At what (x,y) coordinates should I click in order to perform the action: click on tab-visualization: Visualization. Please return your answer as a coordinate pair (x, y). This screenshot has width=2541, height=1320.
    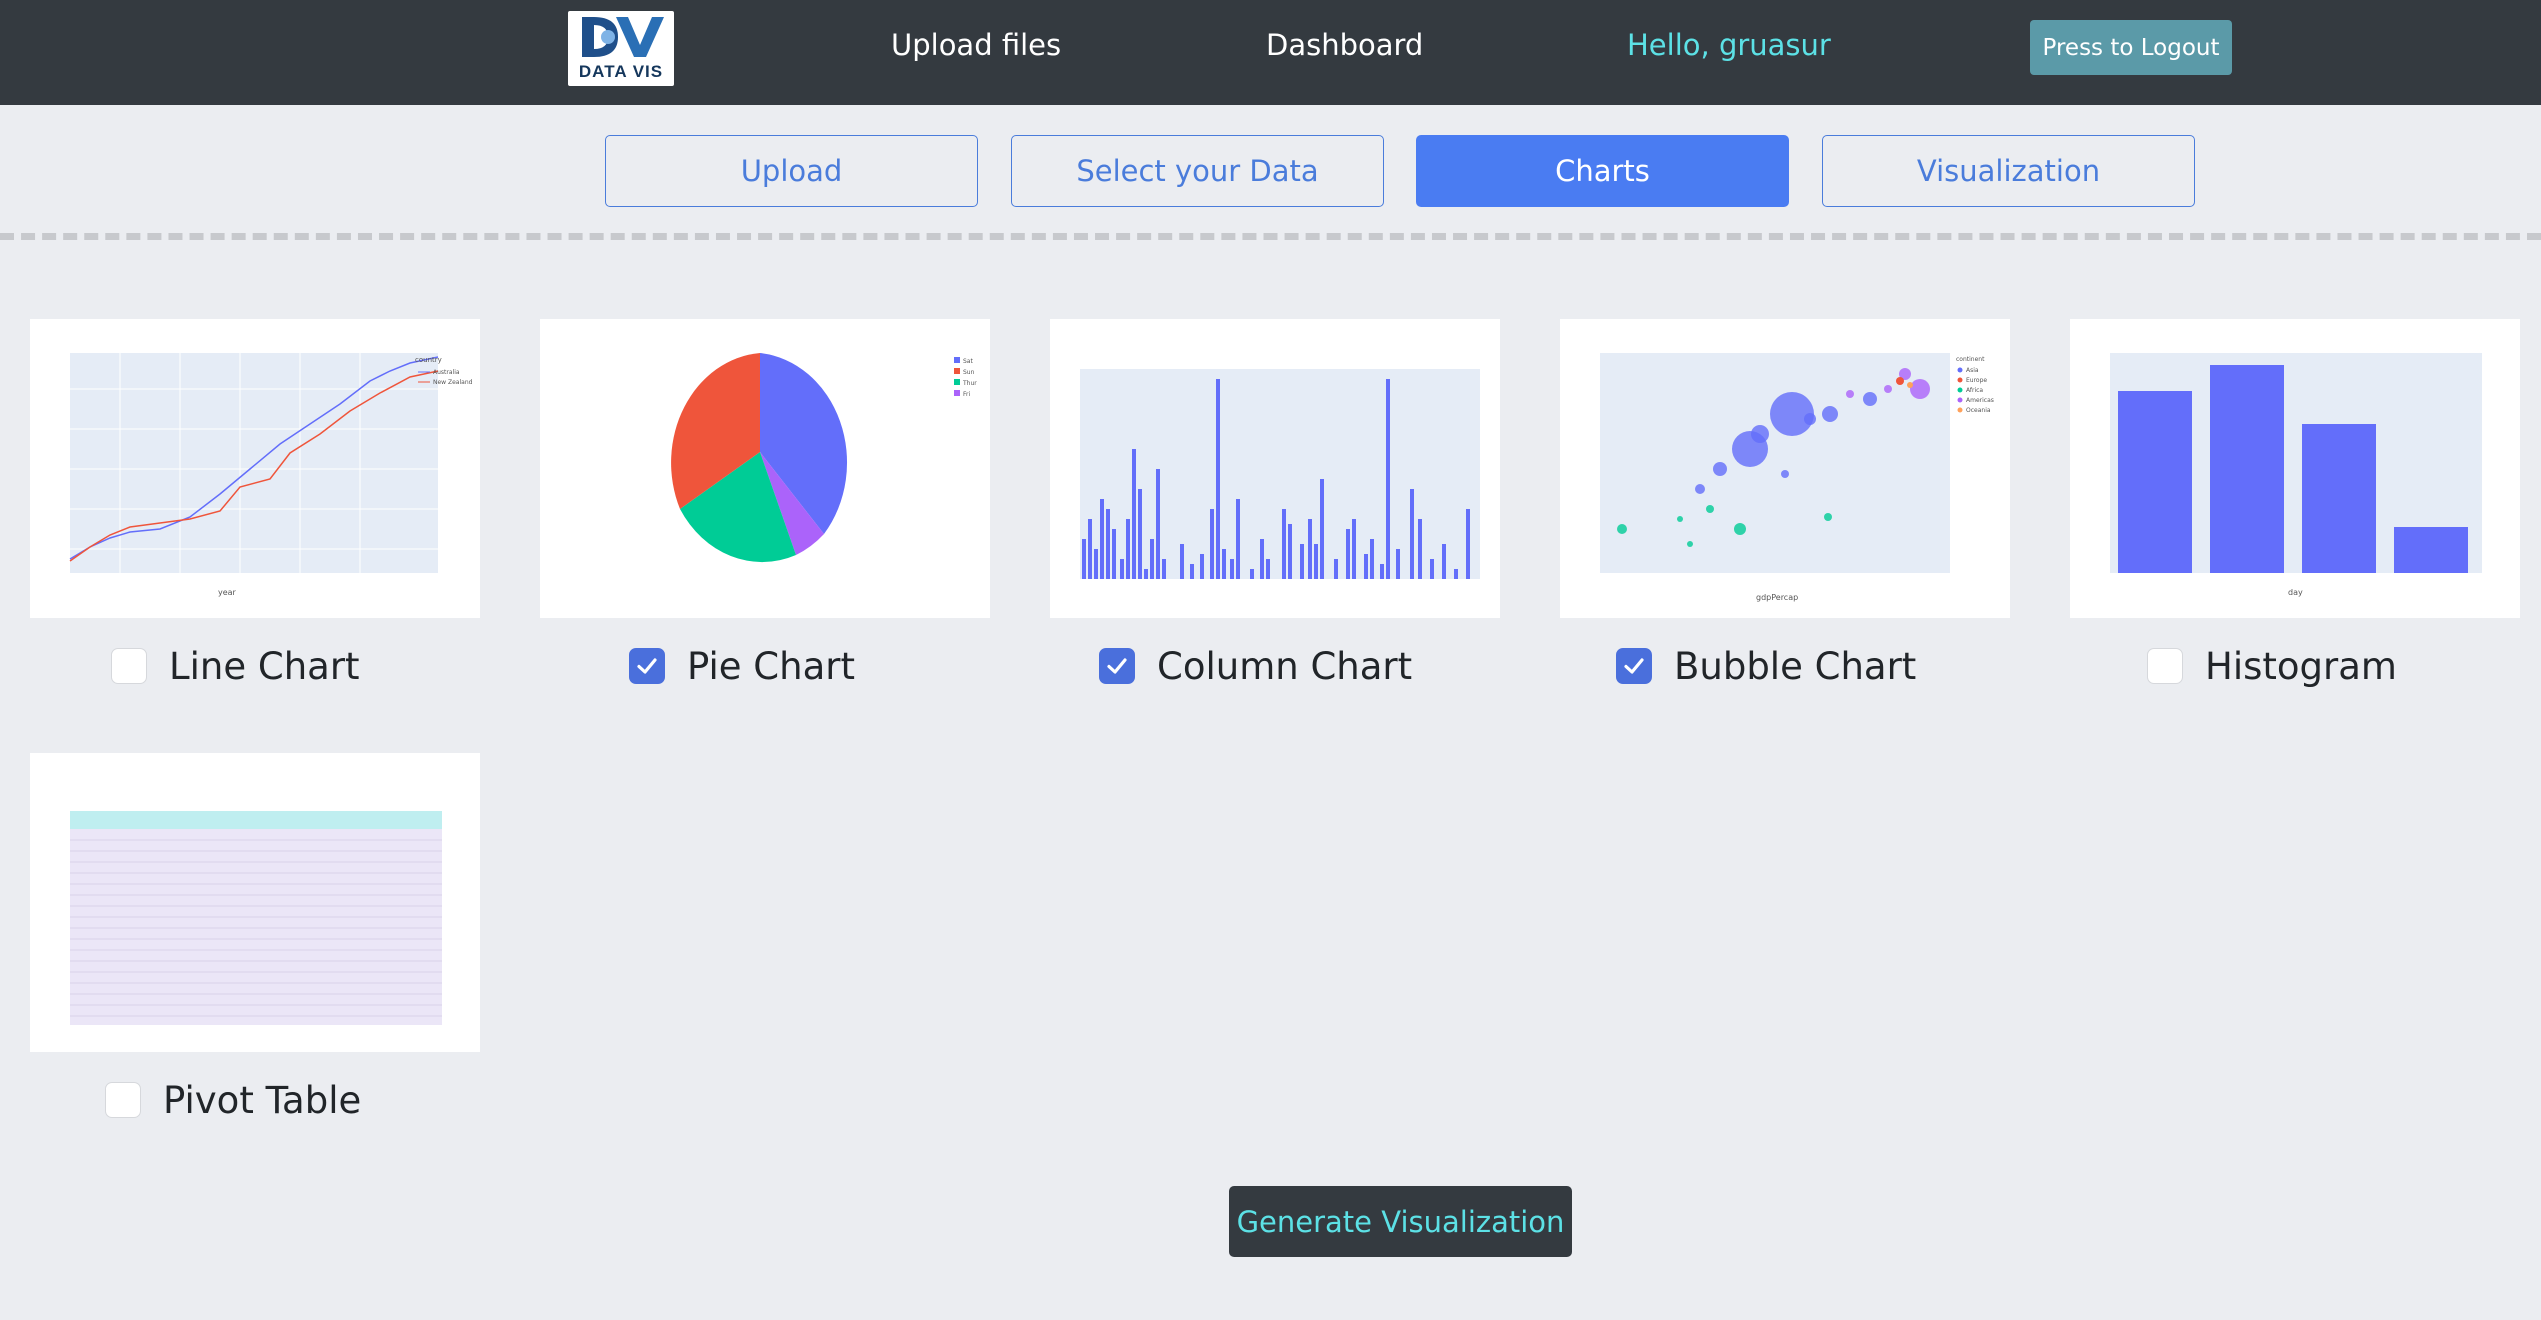
    Looking at the image, I should click on (2008, 171).